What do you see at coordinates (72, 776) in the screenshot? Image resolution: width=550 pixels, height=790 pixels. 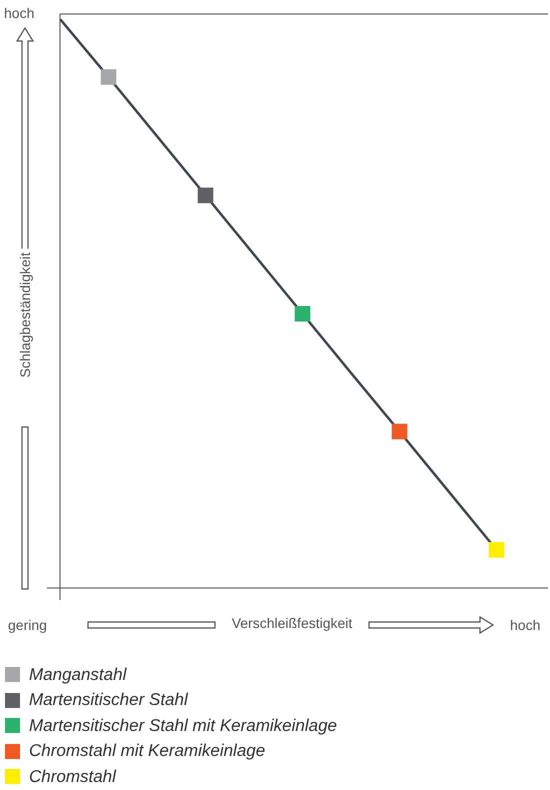 I see `legend-label: Chromstahl` at bounding box center [72, 776].